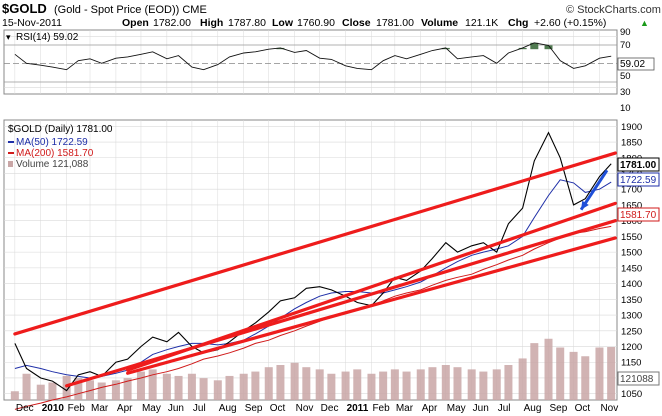  What do you see at coordinates (47, 37) in the screenshot?
I see `rsi-label: RSI(14) 59.02` at bounding box center [47, 37].